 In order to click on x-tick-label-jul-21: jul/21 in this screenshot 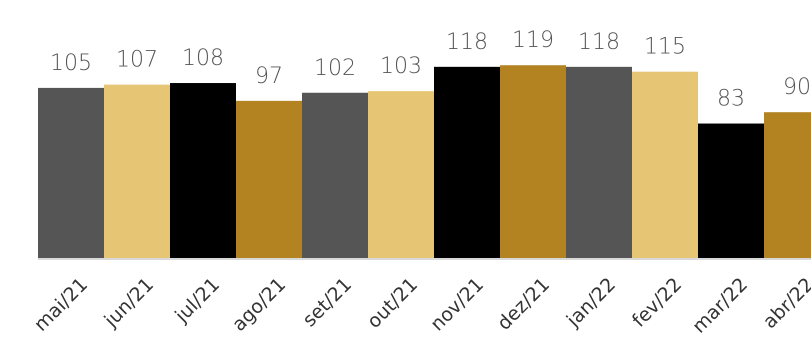, I will do `click(197, 301)`.